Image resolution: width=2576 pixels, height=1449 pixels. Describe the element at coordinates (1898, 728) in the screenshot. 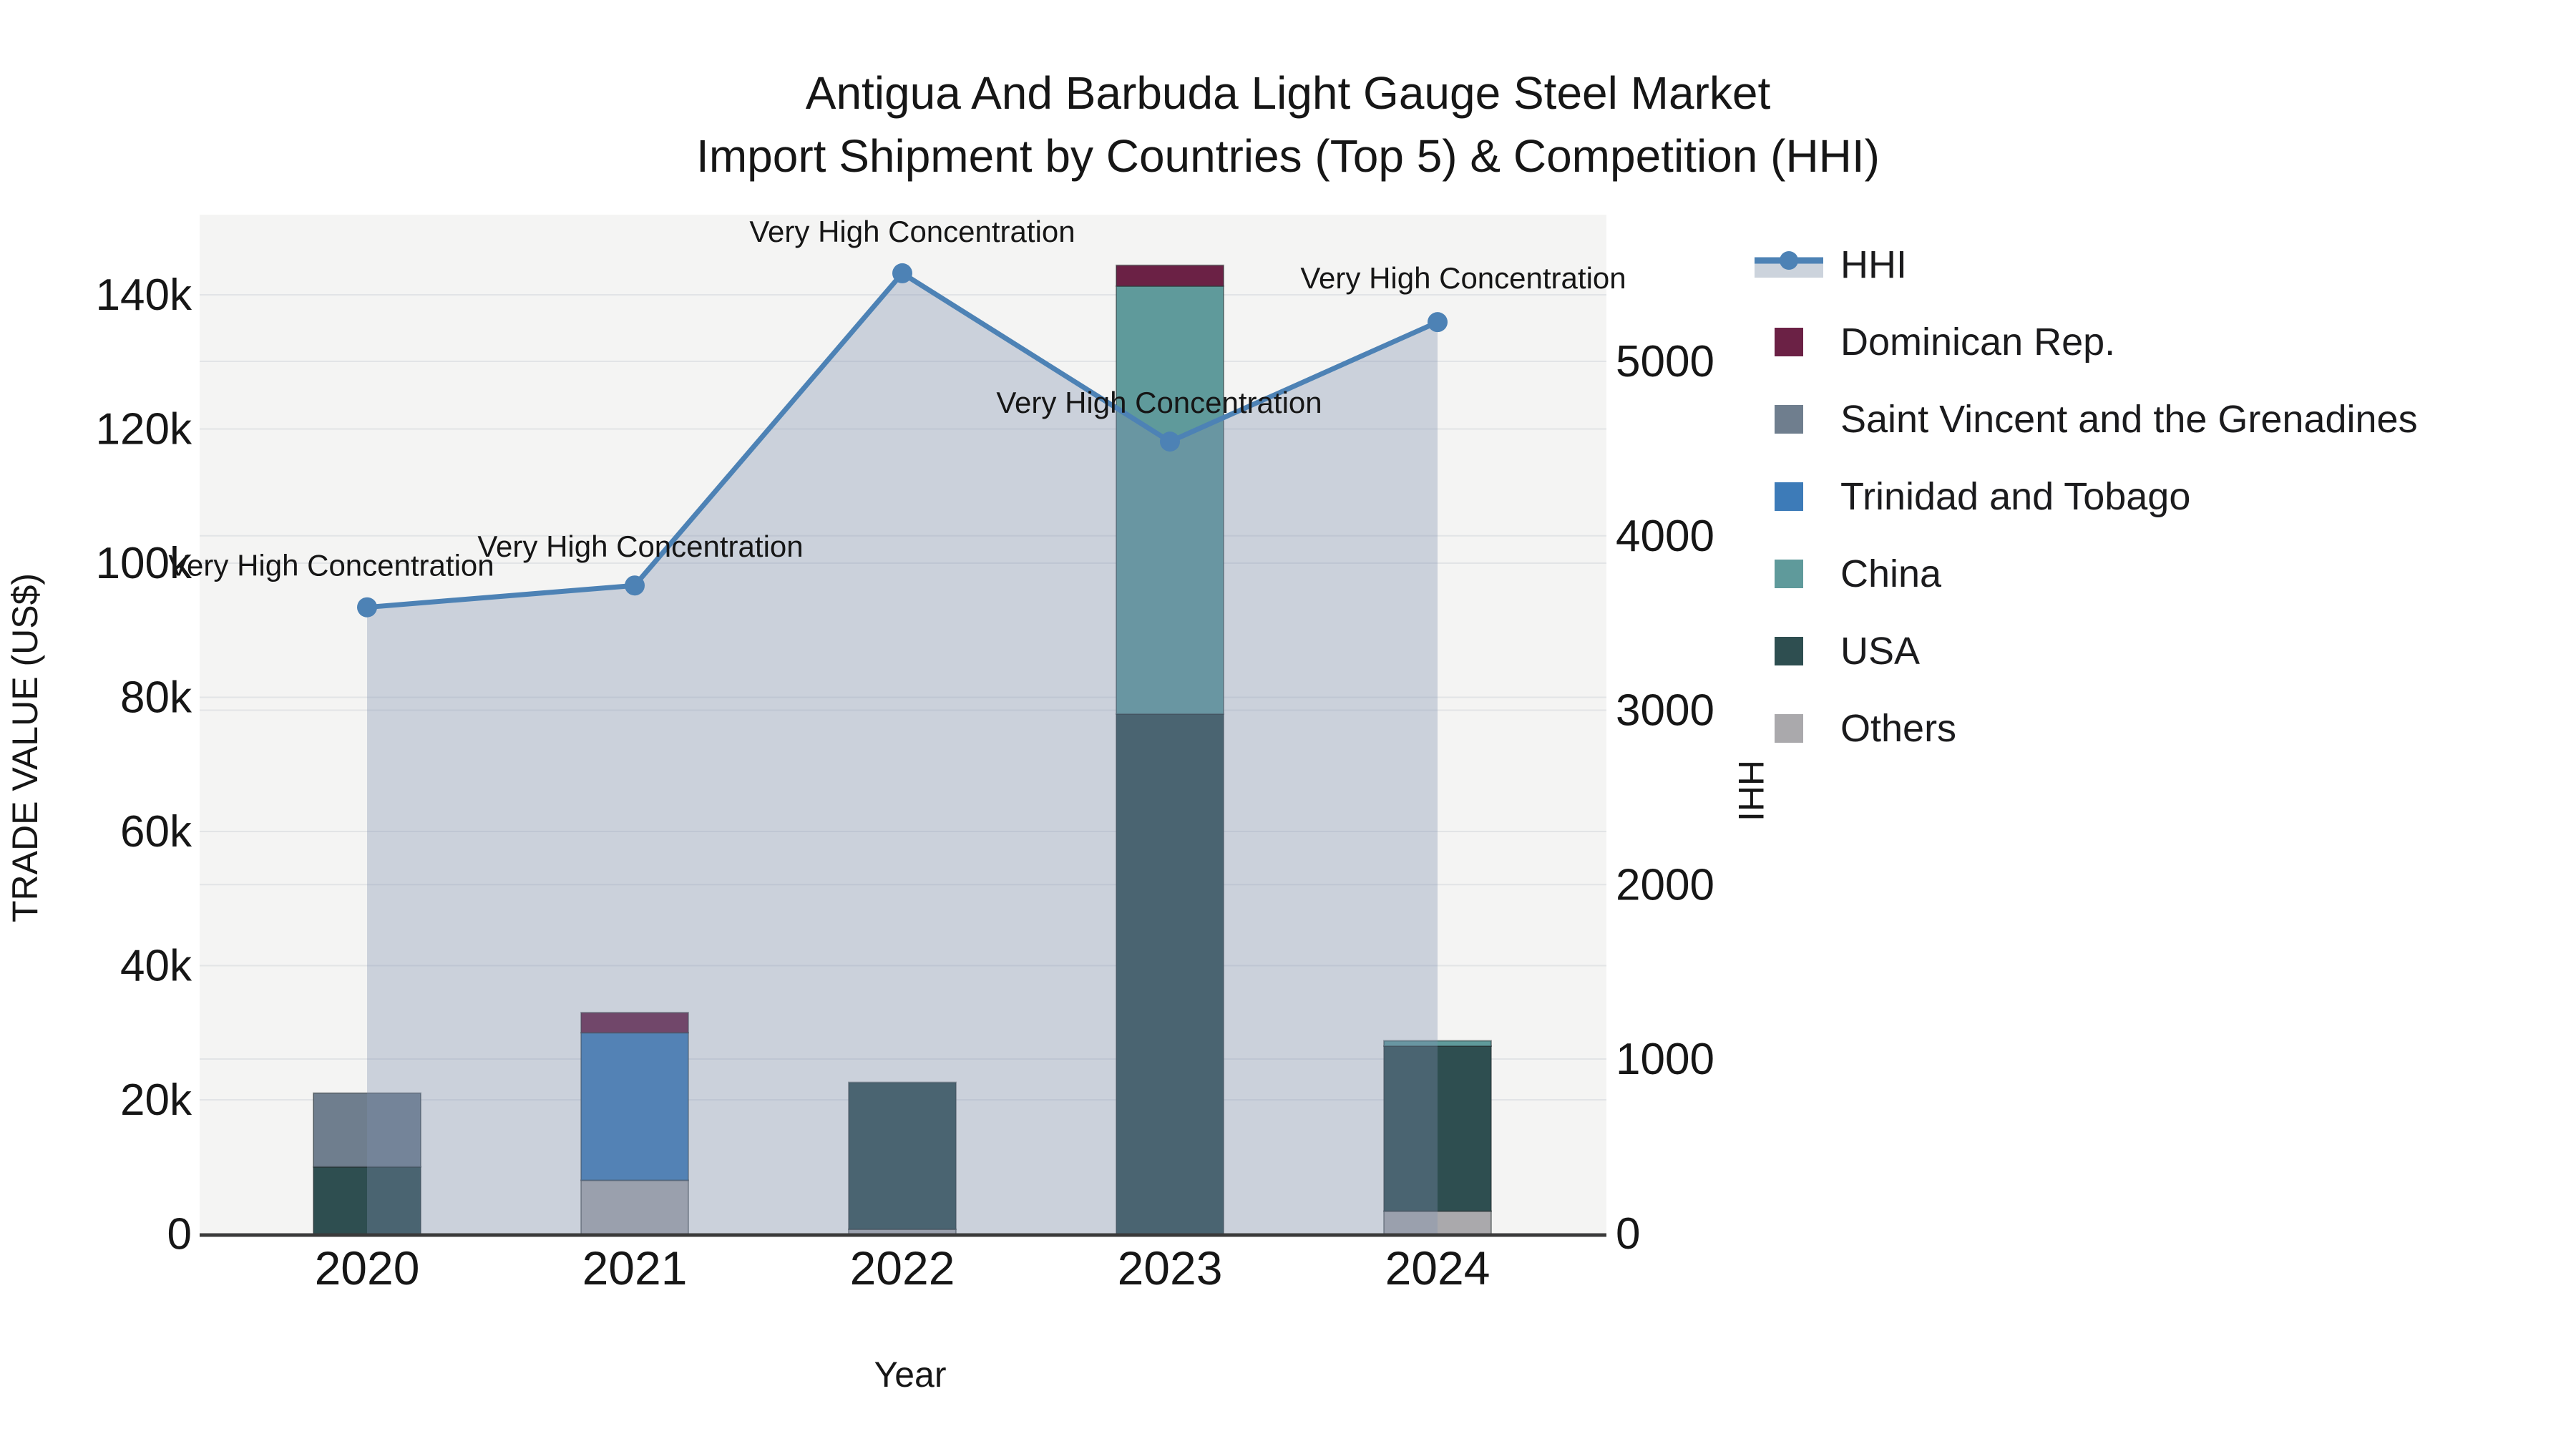

I see `legend-label-others: Others` at that location.